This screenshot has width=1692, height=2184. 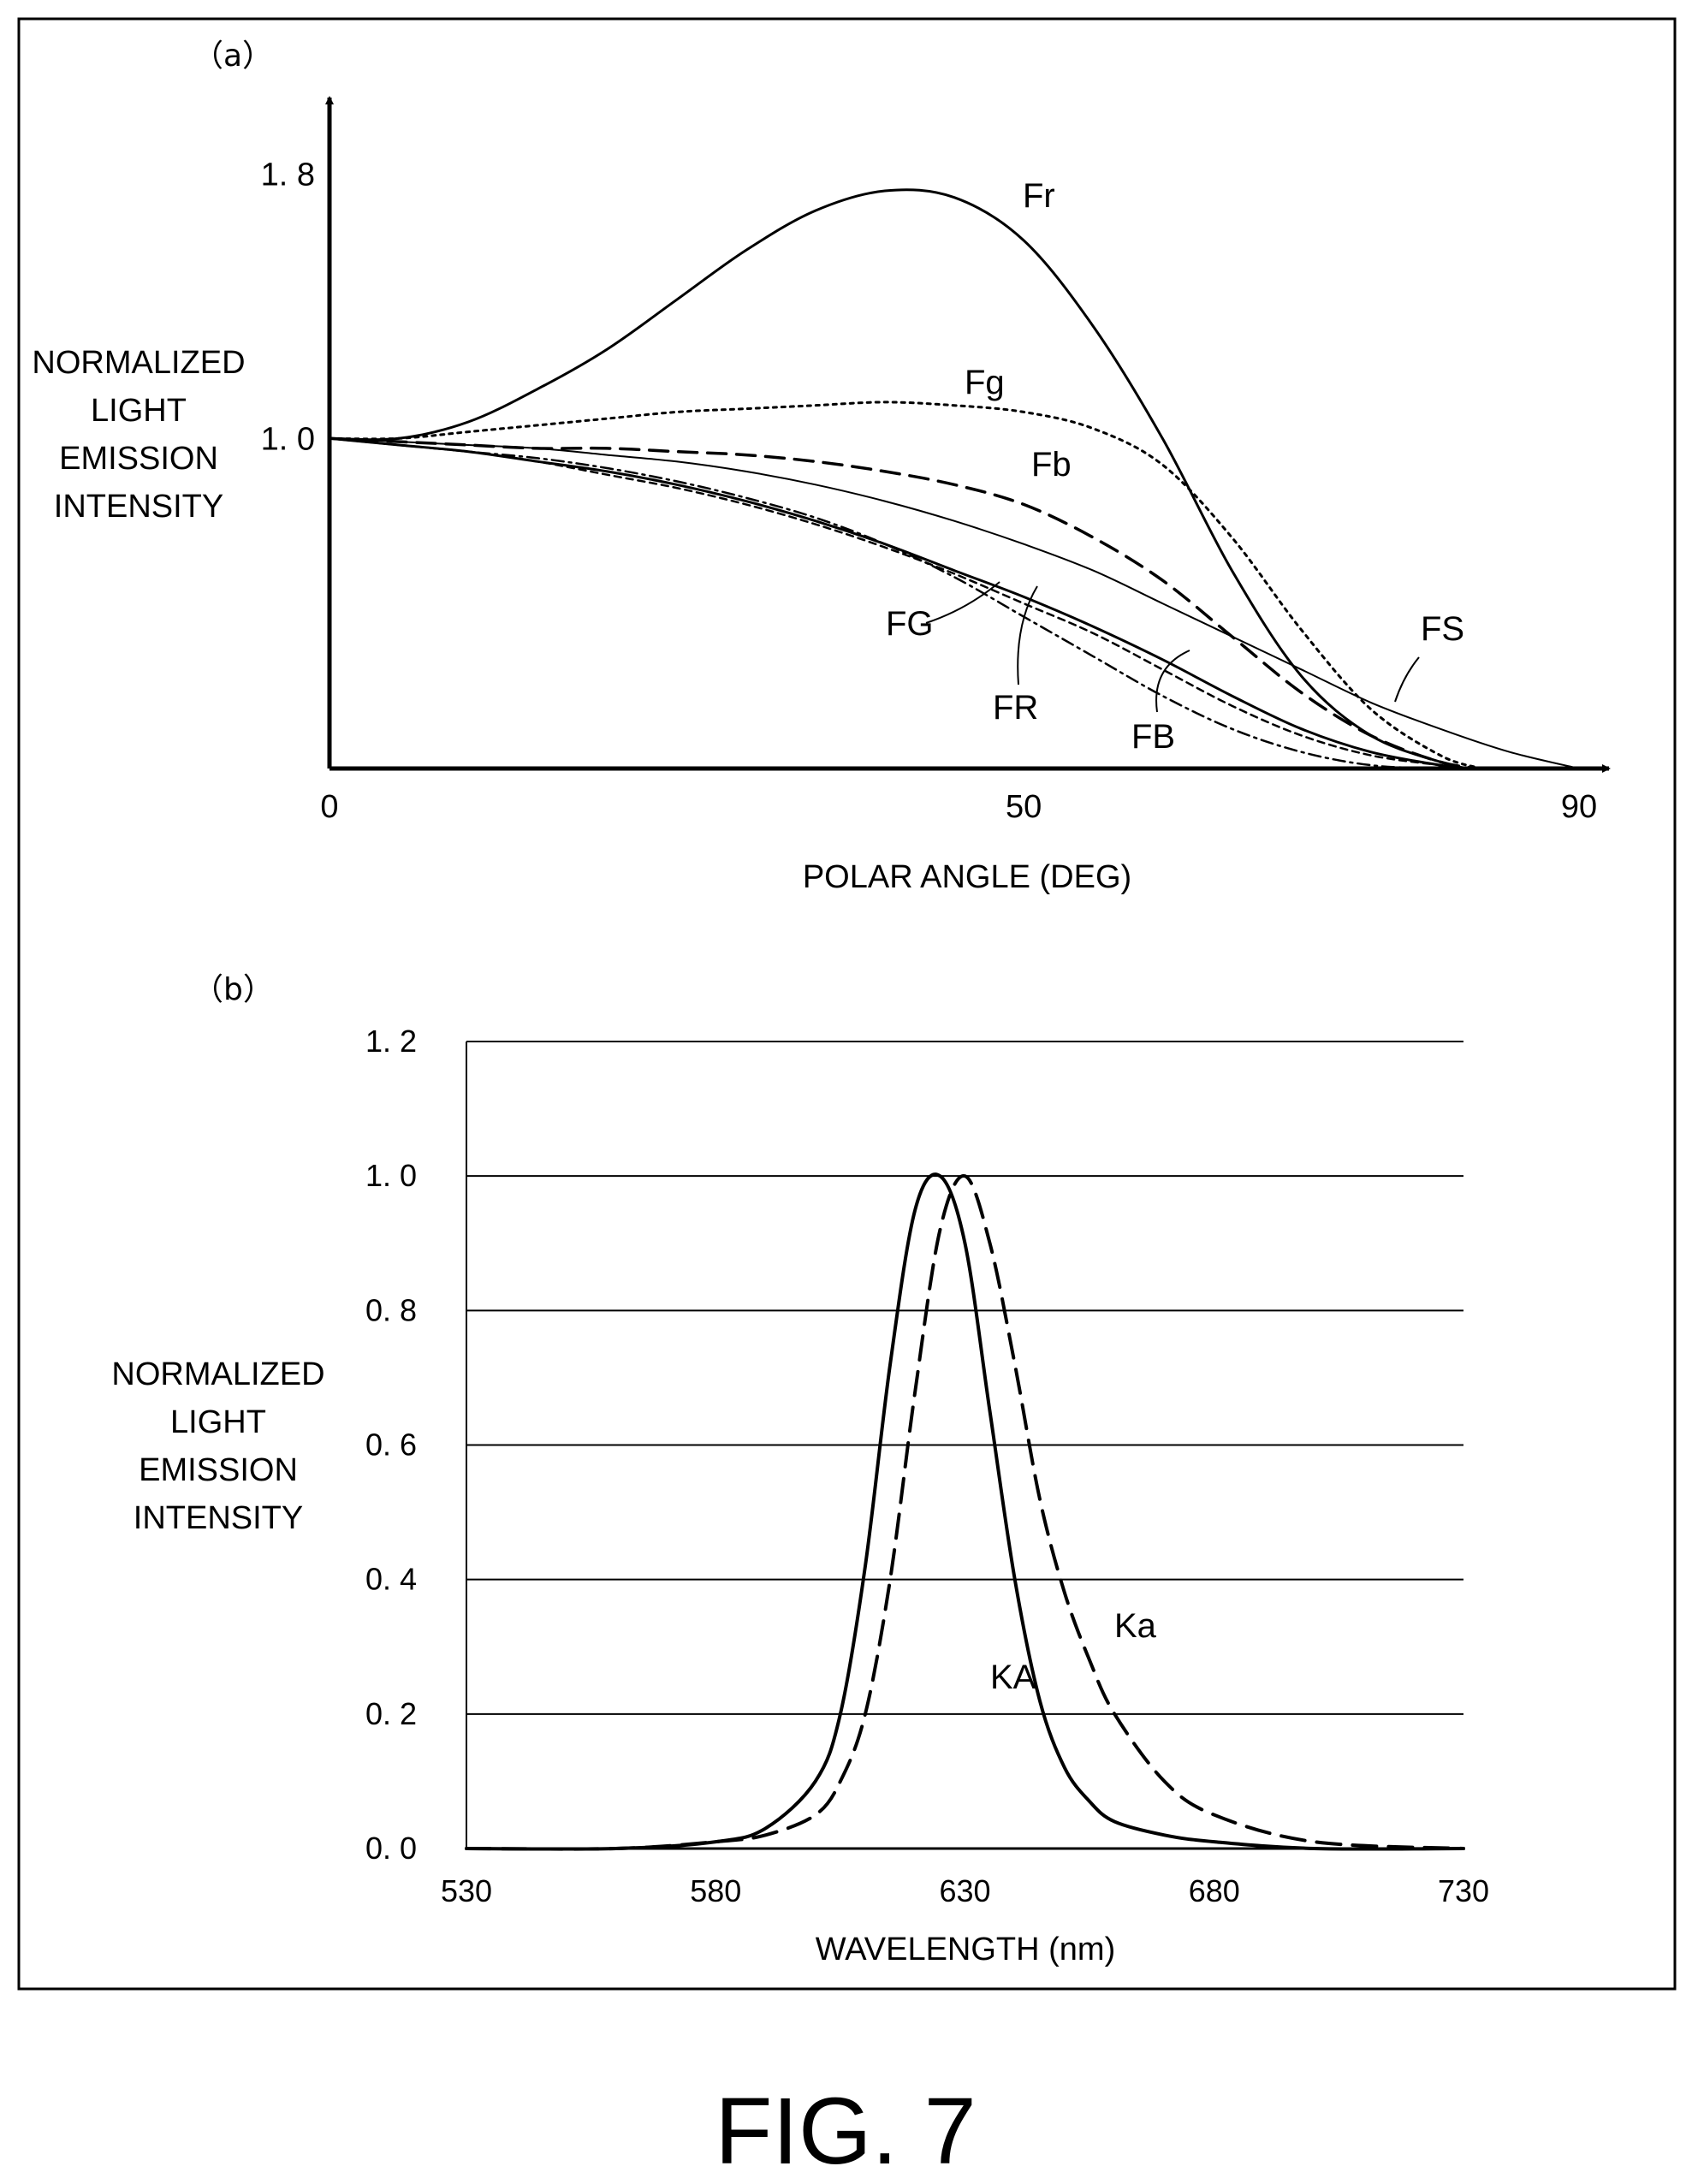 I want to click on series-line-fb, so click(x=906, y=603).